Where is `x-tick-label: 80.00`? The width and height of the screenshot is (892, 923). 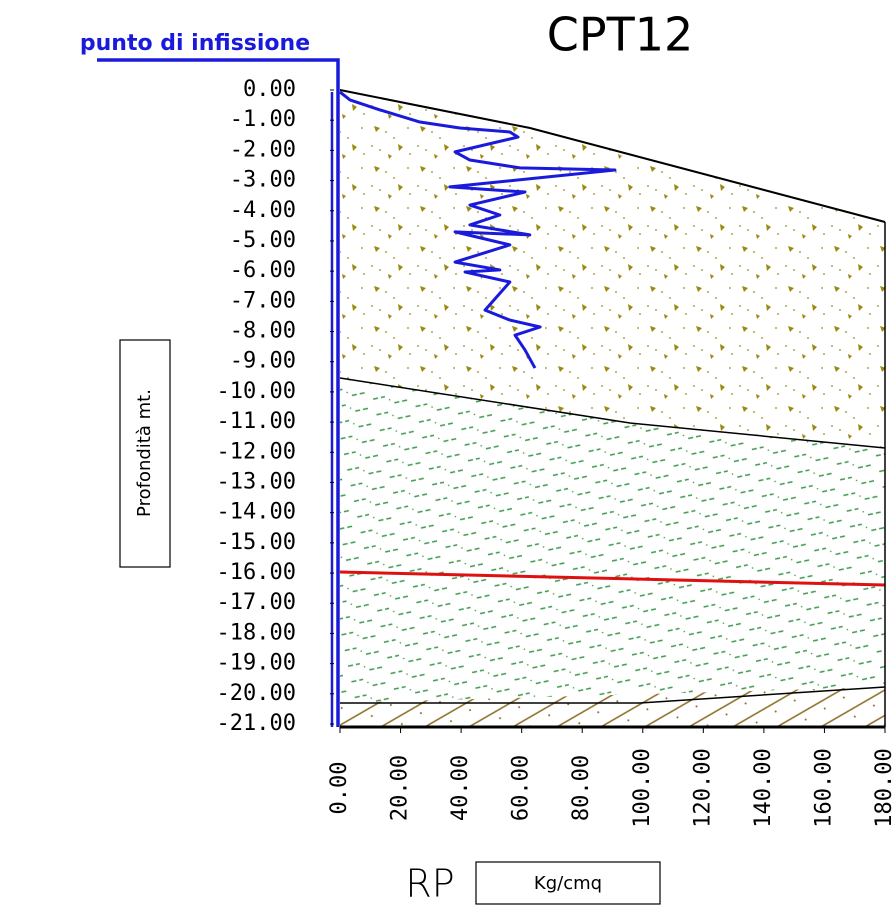 x-tick-label: 80.00 is located at coordinates (581, 788).